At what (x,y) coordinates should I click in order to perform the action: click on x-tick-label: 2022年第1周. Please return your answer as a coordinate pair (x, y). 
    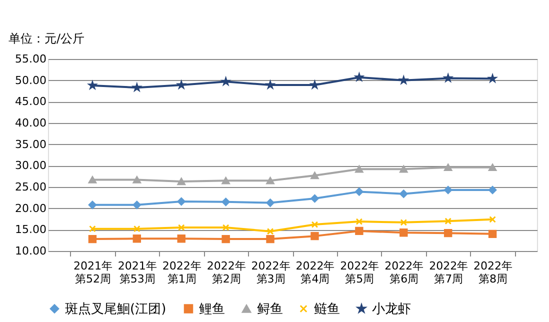
    Looking at the image, I should click on (182, 273).